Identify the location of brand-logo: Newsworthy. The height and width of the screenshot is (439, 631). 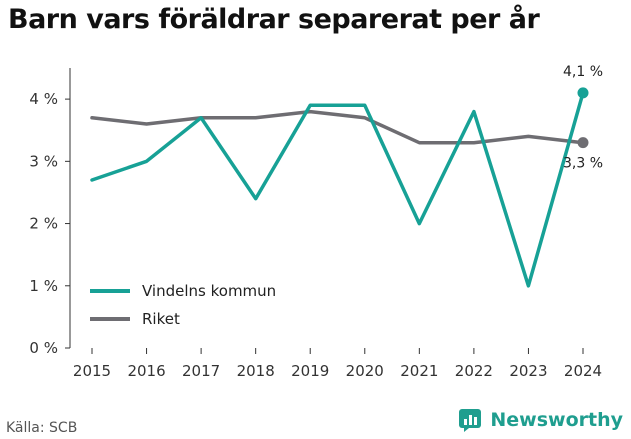
(540, 420).